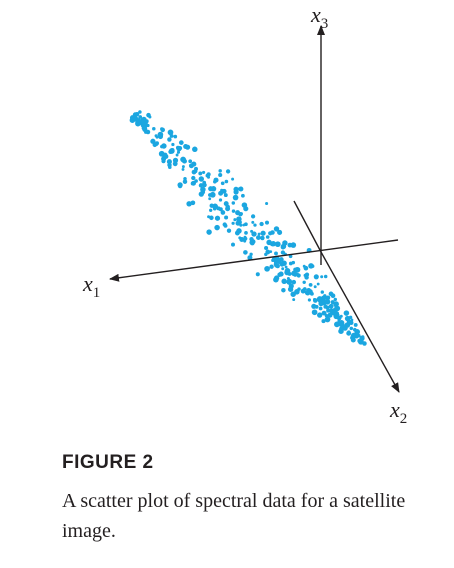 This screenshot has height=568, width=454. What do you see at coordinates (319, 17) in the screenshot?
I see `x3-axis-label: x3` at bounding box center [319, 17].